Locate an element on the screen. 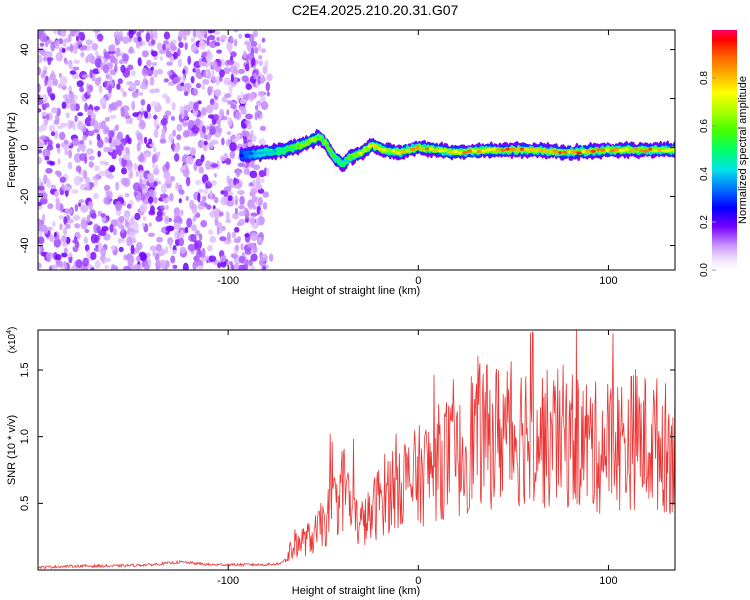 The image size is (750, 600). snr-x-tick-label: -100 is located at coordinates (228, 581).